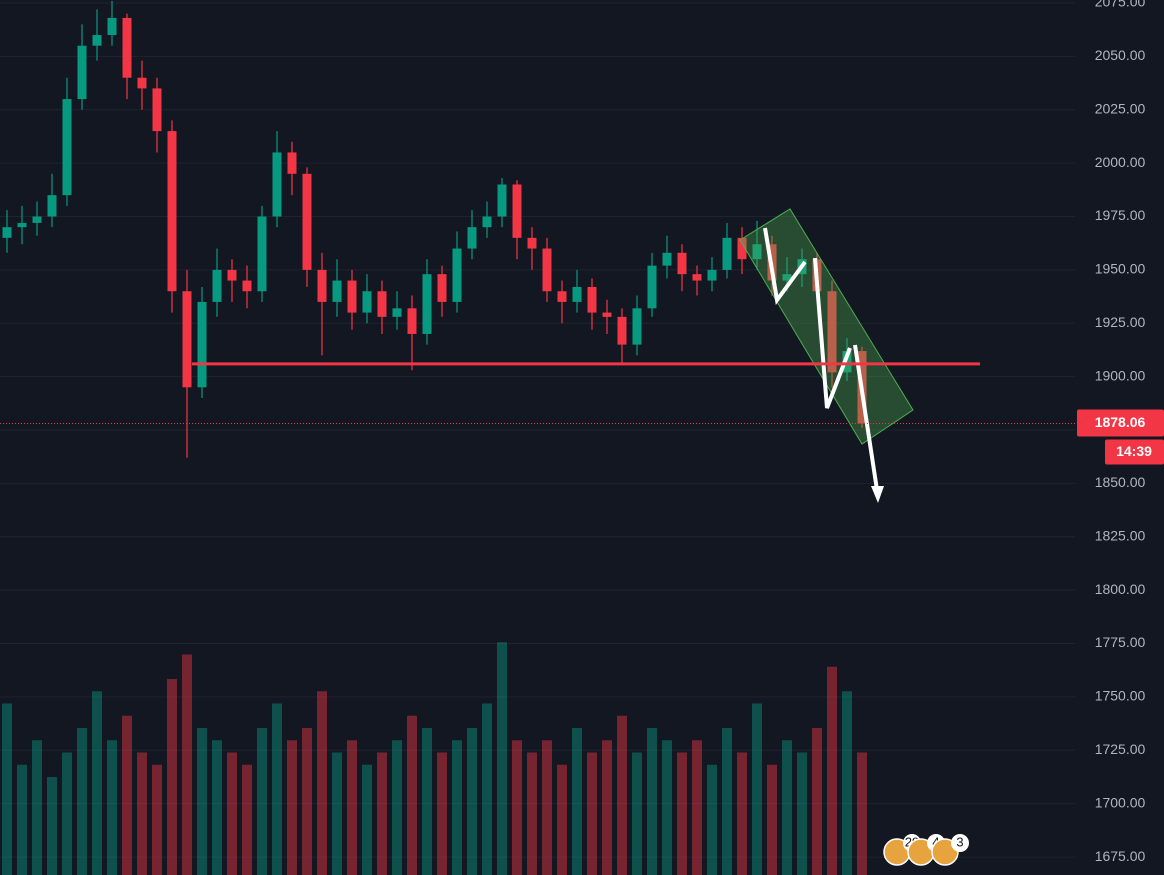  Describe the element at coordinates (1120, 802) in the screenshot. I see `y-tick-label: 1700.00` at that location.